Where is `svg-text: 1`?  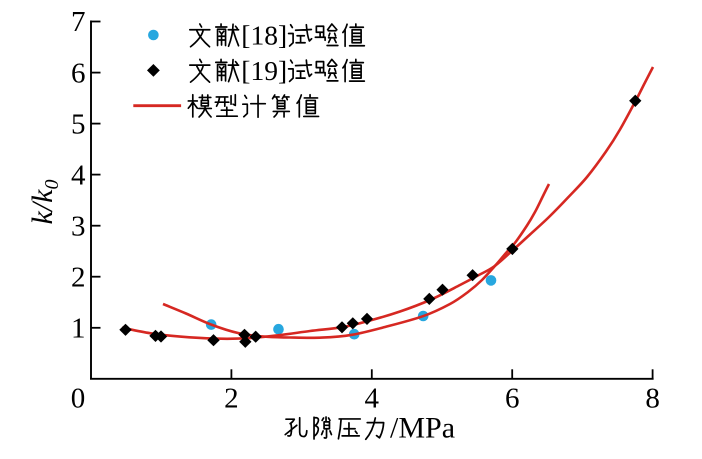 svg-text: 1 is located at coordinates (78, 329).